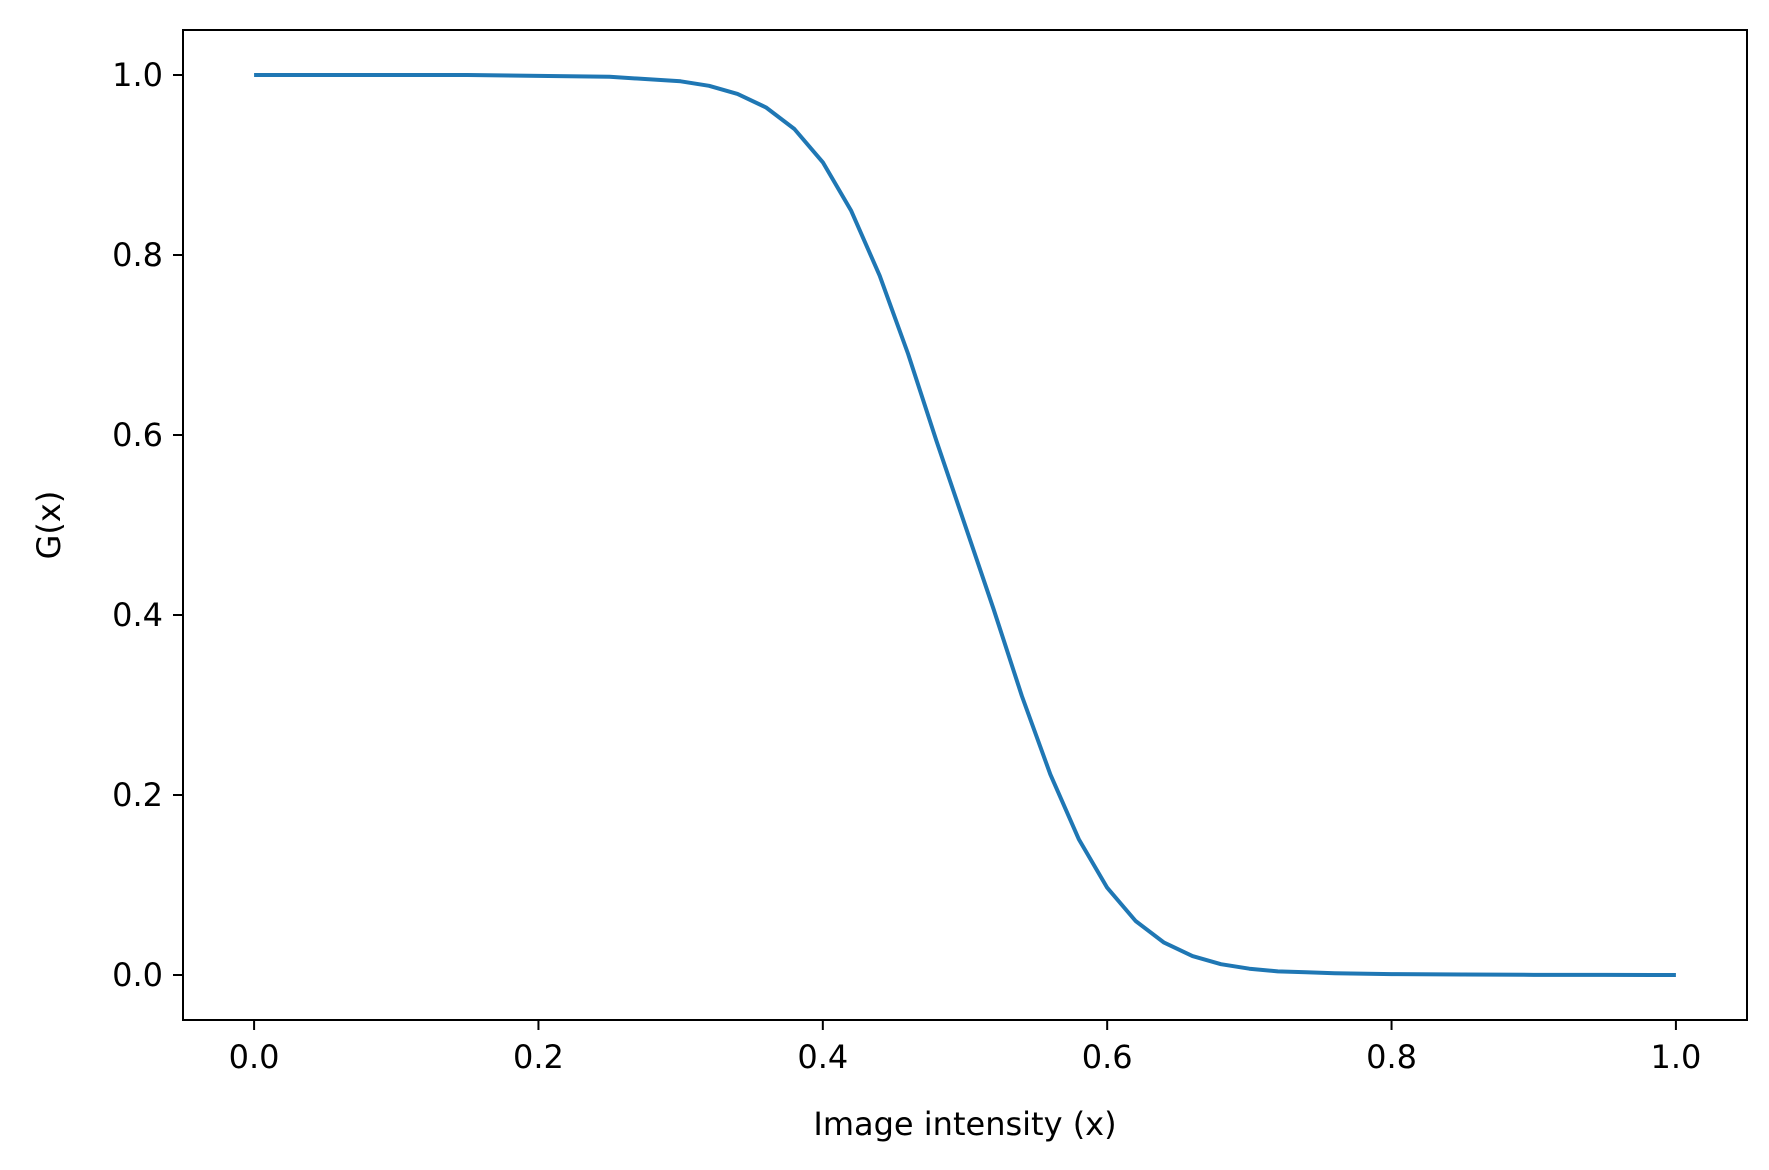 The image size is (1769, 1170). I want to click on x-tick-label: 0.4, so click(822, 1057).